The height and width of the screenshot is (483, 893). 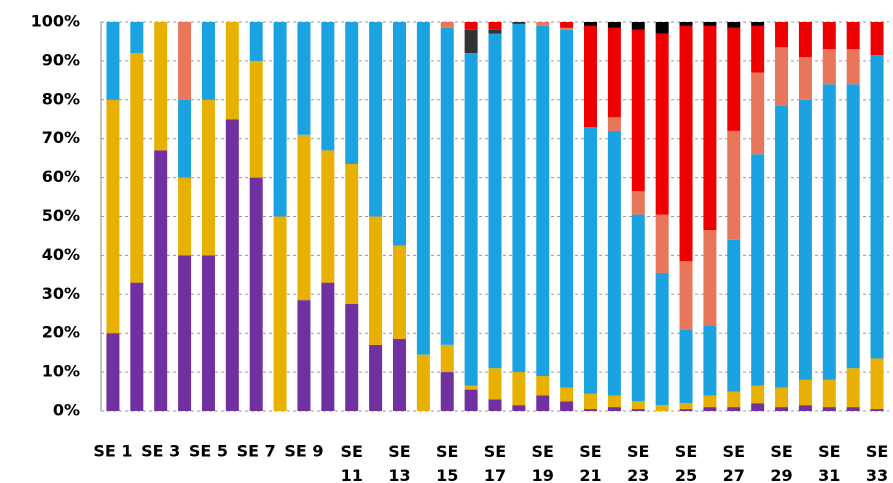 What do you see at coordinates (399, 474) in the screenshot?
I see `x-tick-label-line: 13` at bounding box center [399, 474].